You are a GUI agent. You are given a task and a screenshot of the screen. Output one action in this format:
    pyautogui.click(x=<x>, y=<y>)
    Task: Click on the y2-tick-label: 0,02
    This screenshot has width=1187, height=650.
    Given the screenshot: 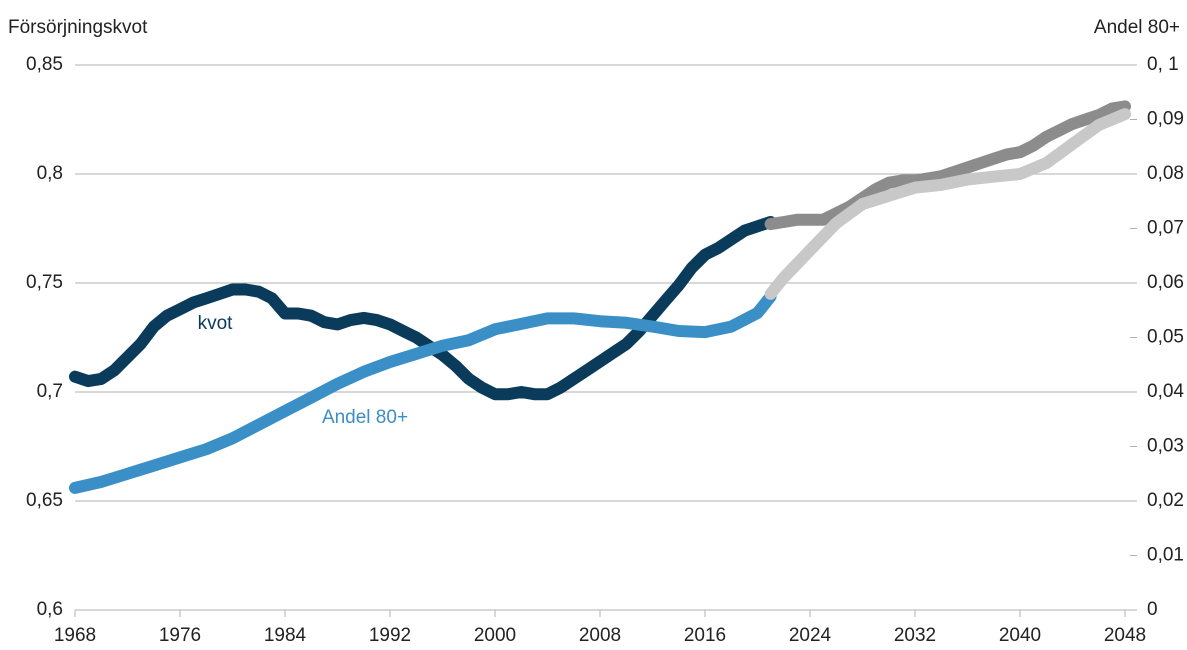 What is the action you would take?
    pyautogui.click(x=1165, y=500)
    